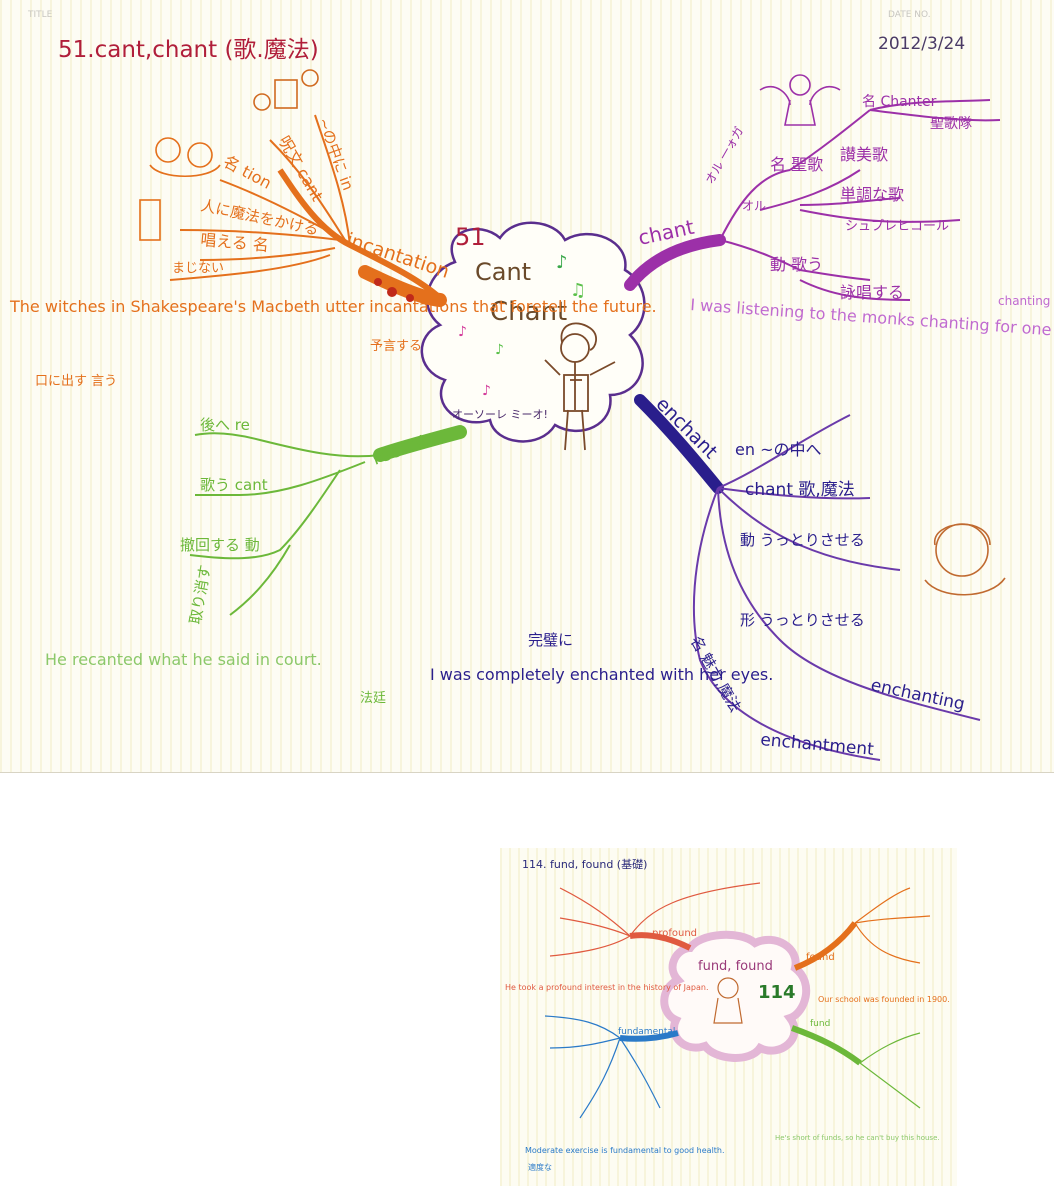  What do you see at coordinates (778, 449) in the screenshot?
I see `blue-leaf-1: en ~の中へ` at bounding box center [778, 449].